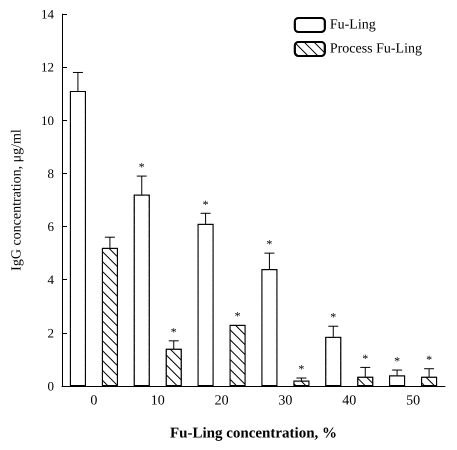  I want to click on x-tick-label: 10, so click(157, 401).